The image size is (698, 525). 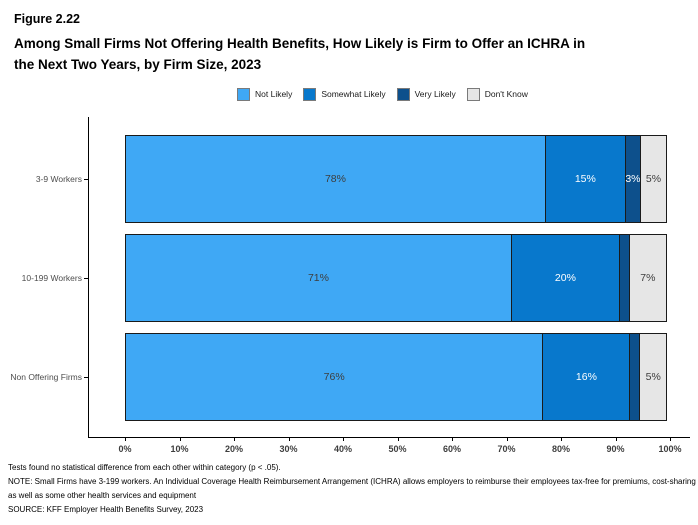 I want to click on legend-swatch-not-likely, so click(x=243, y=94).